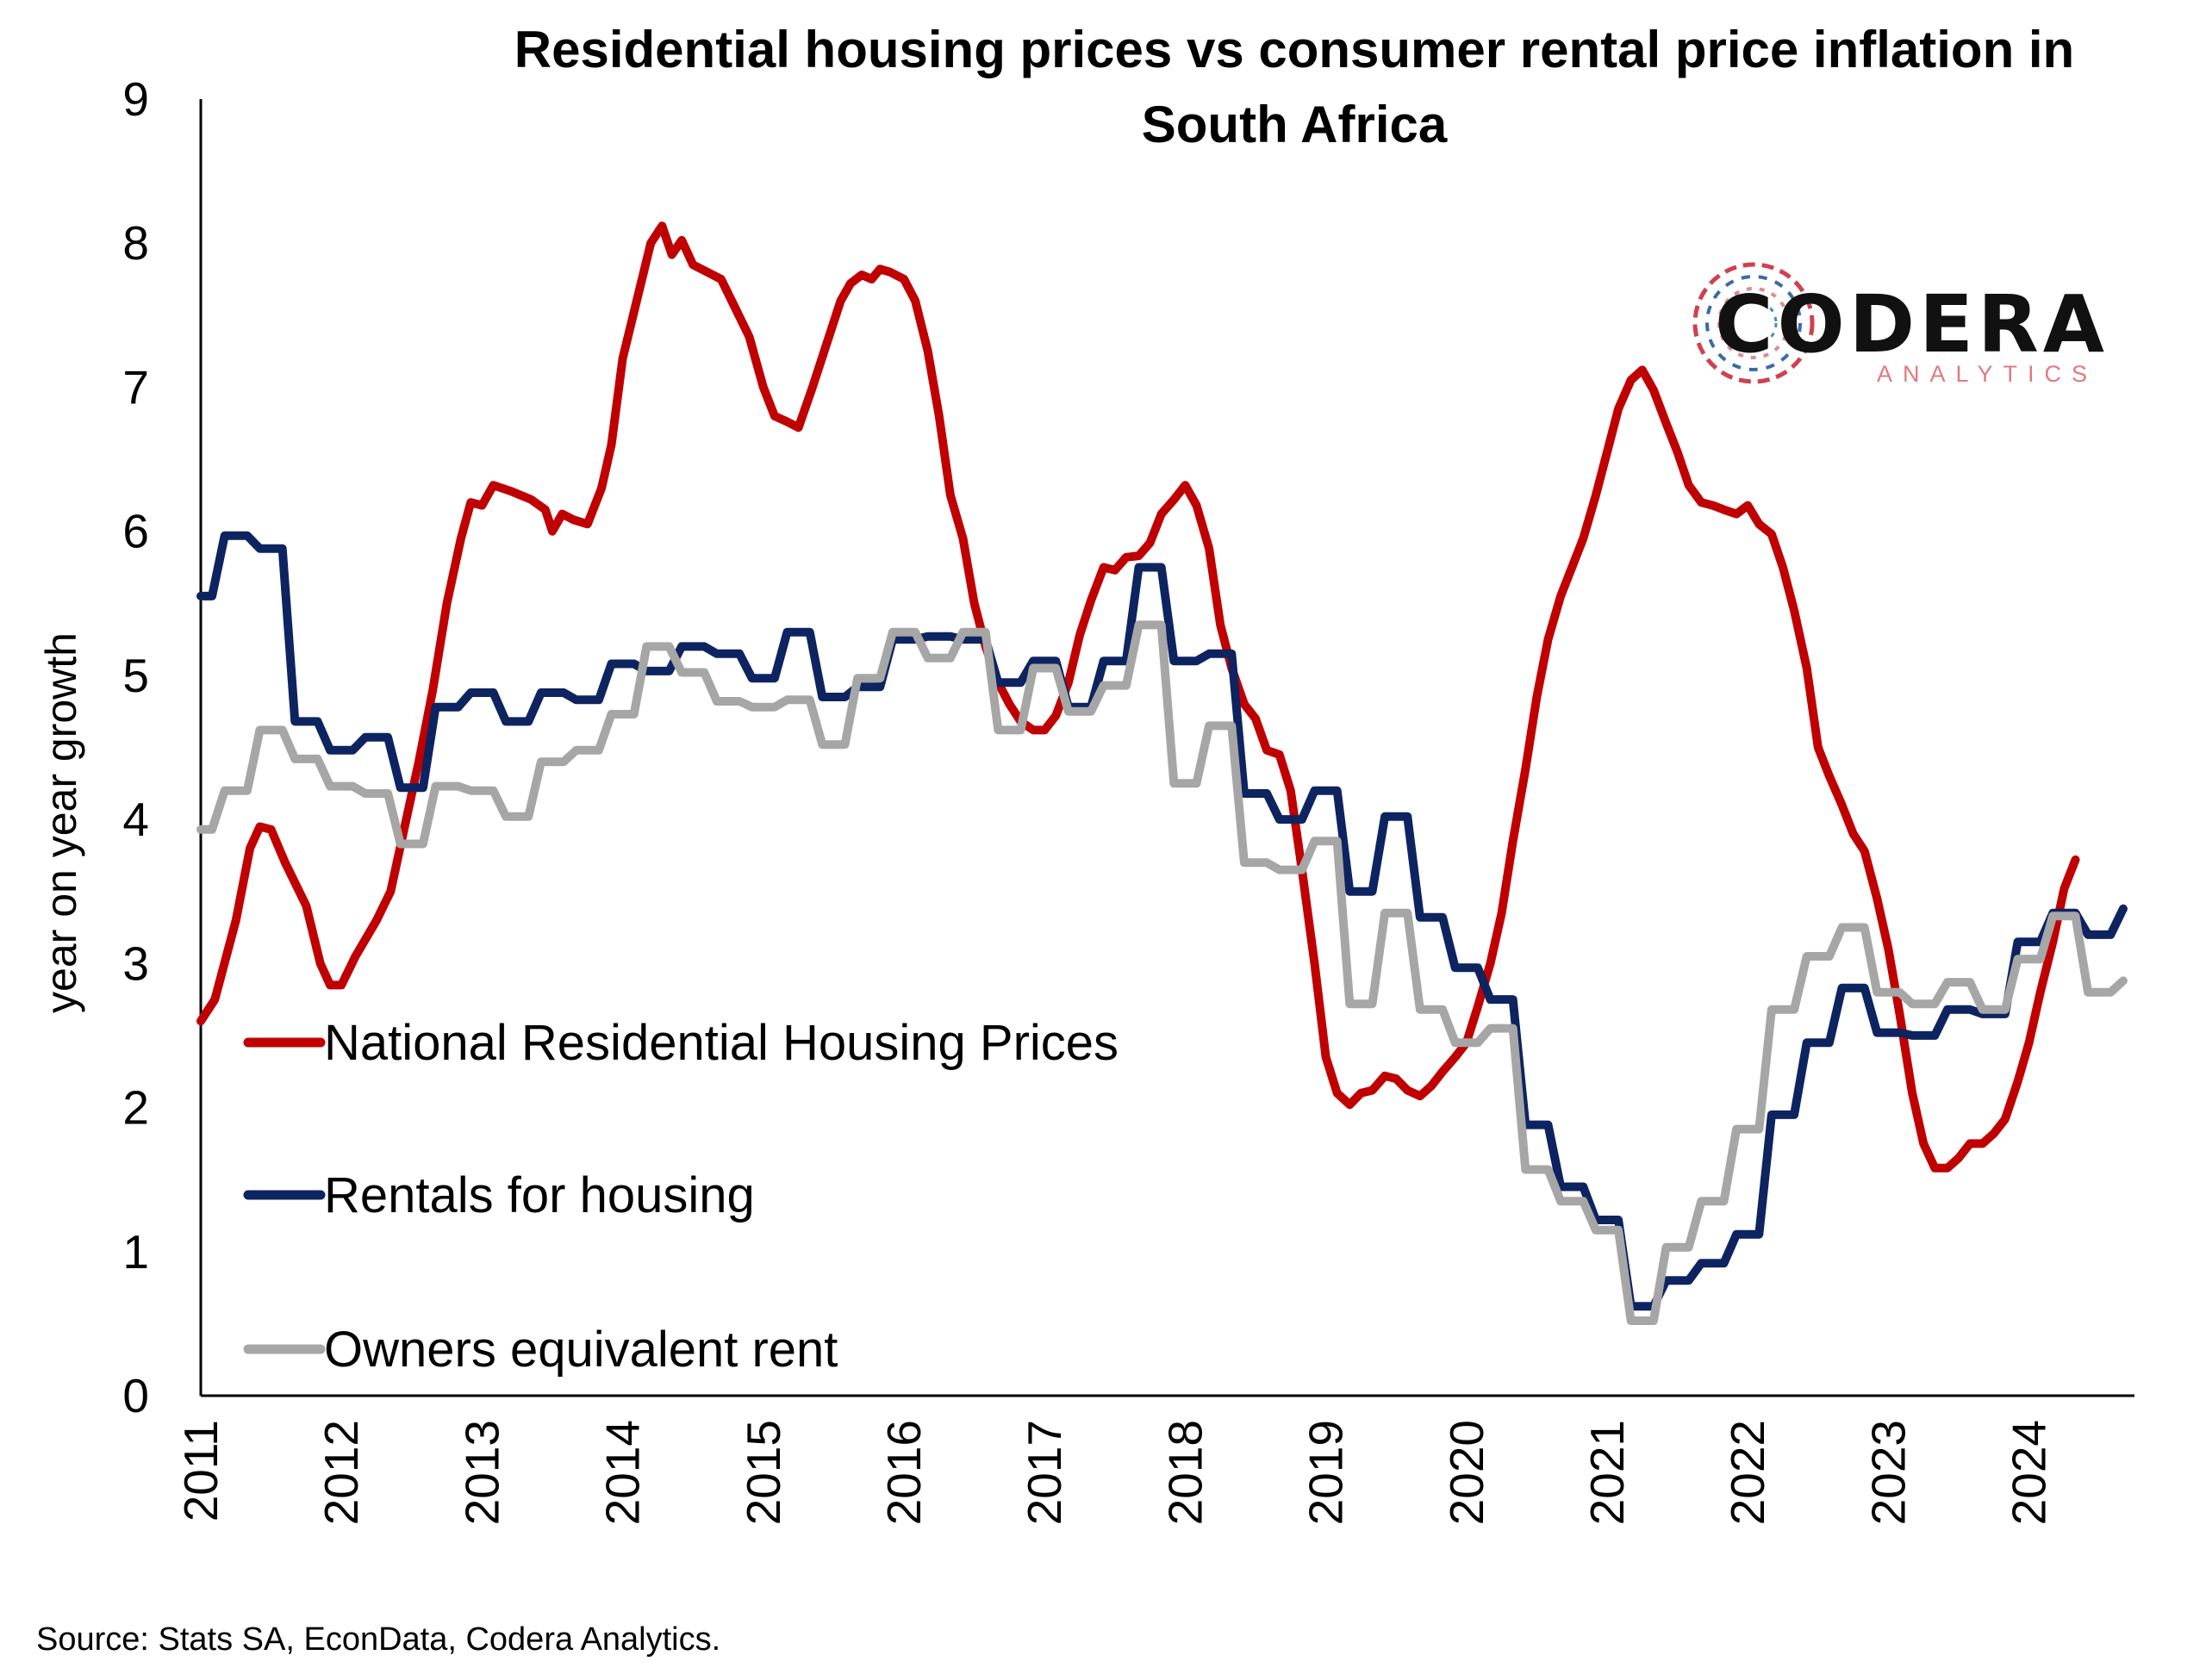 Image resolution: width=2206 pixels, height=1680 pixels. Describe the element at coordinates (135, 1108) in the screenshot. I see `y-tick-label: 2` at that location.